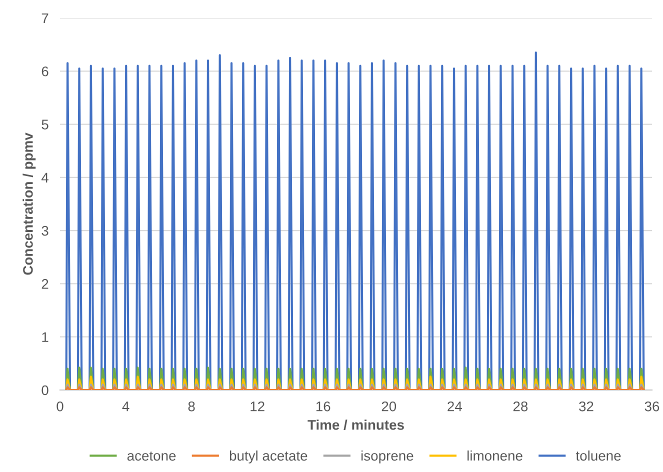 This screenshot has width=663, height=472. What do you see at coordinates (269, 457) in the screenshot?
I see `legend-label: butyl acetate` at bounding box center [269, 457].